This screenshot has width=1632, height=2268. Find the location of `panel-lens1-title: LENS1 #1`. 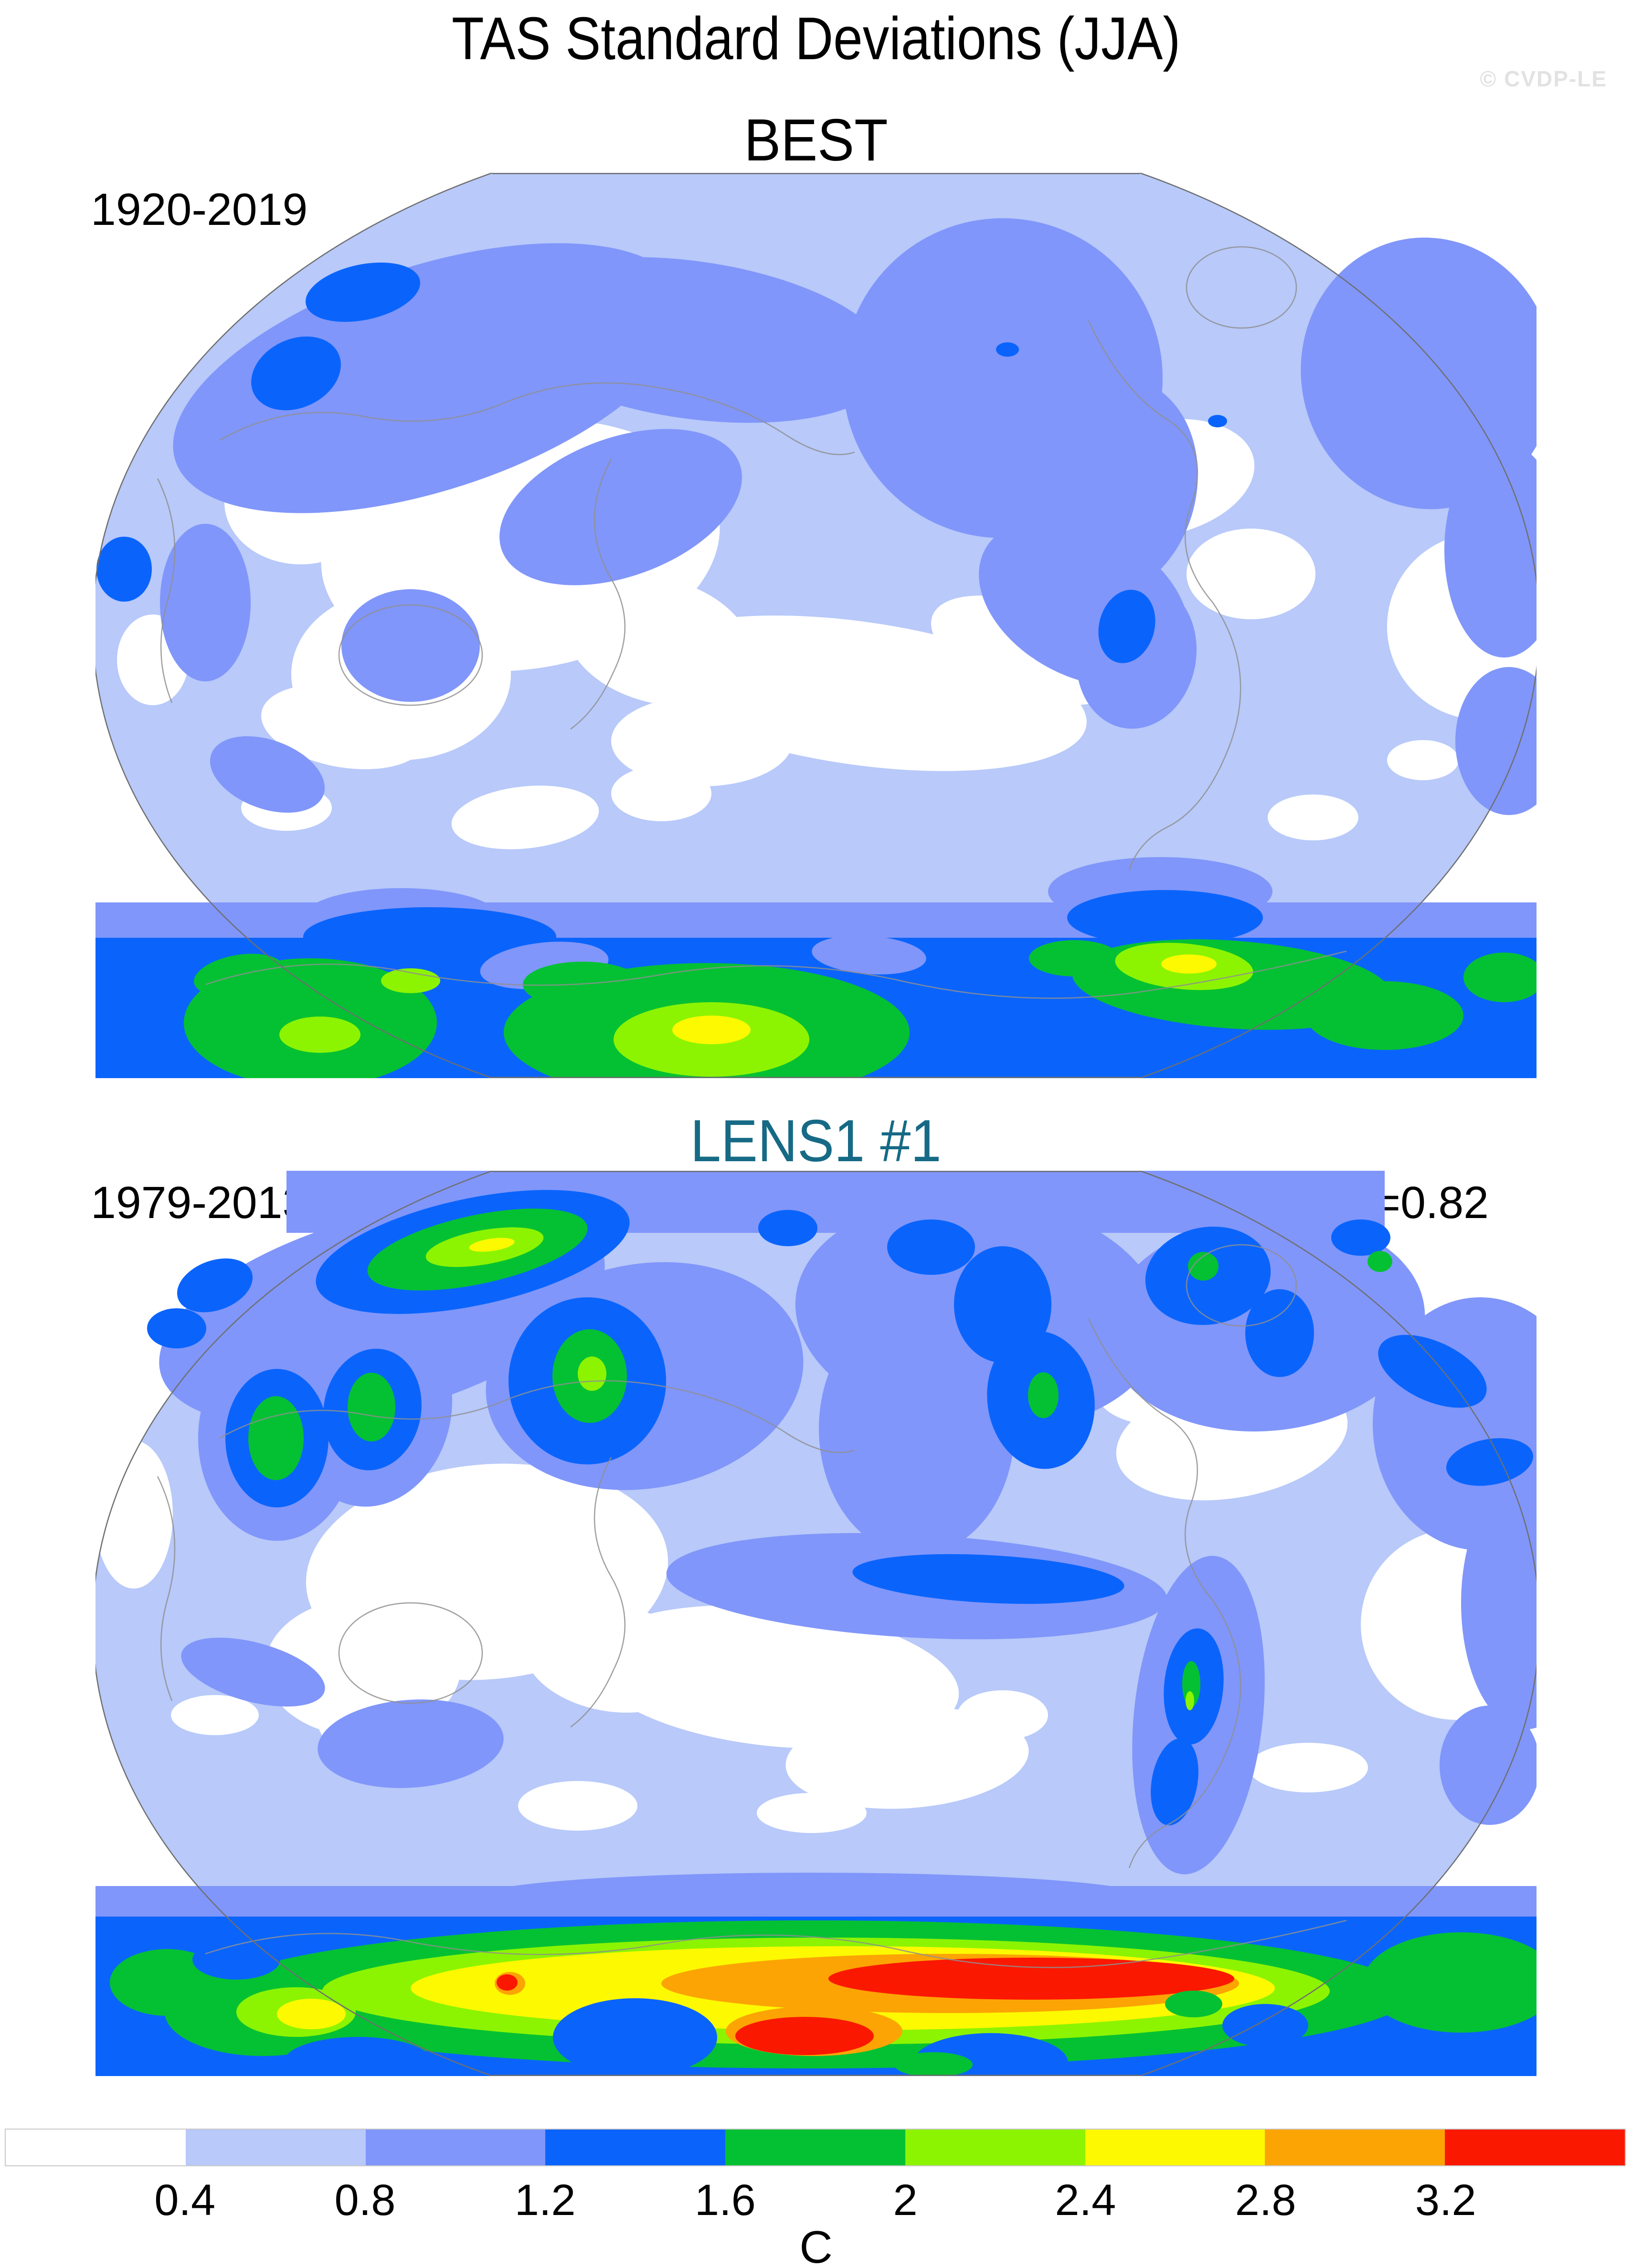

panel-lens1-title: LENS1 #1 is located at coordinates (816, 1141).